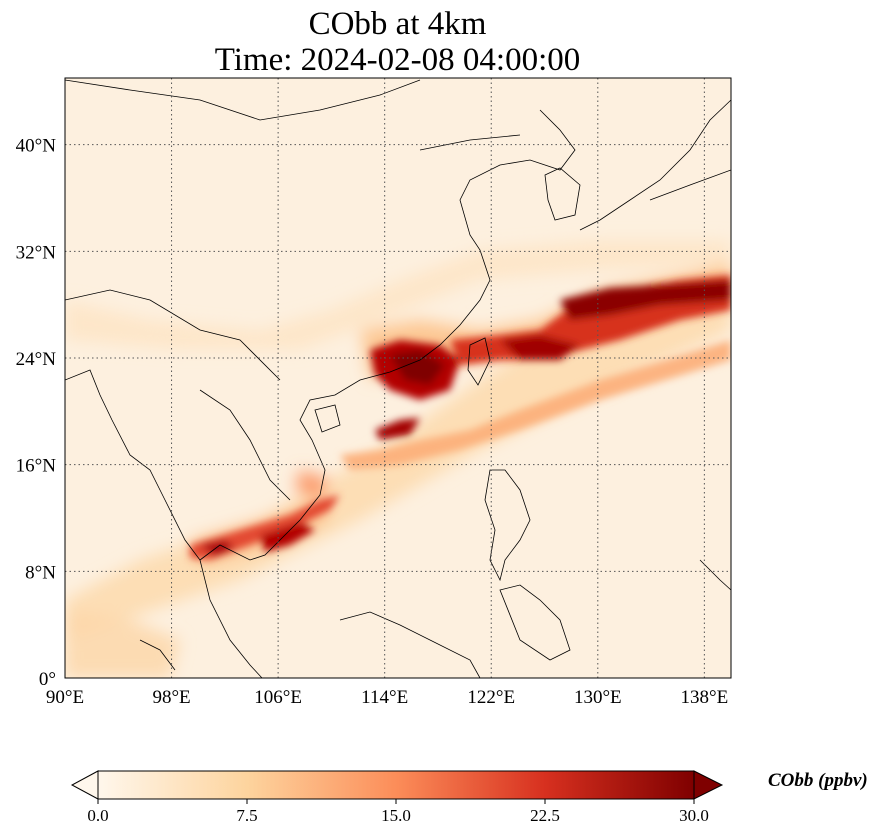  Describe the element at coordinates (98, 815) in the screenshot. I see `colorbar-tick-label: 0.0` at that location.